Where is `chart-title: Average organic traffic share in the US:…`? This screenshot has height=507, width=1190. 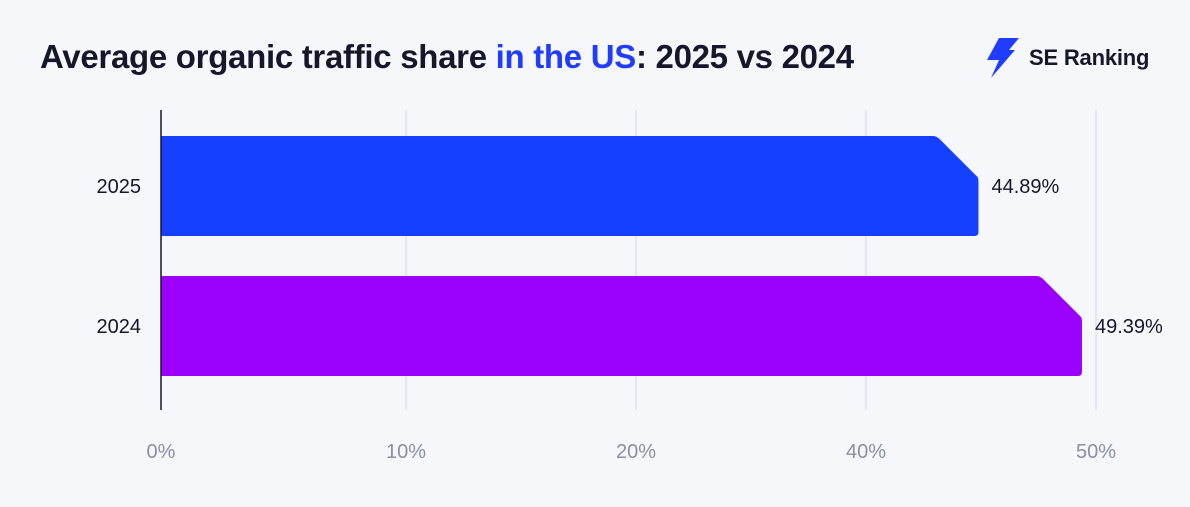
chart-title: Average organic traffic share in the US:… is located at coordinates (447, 57).